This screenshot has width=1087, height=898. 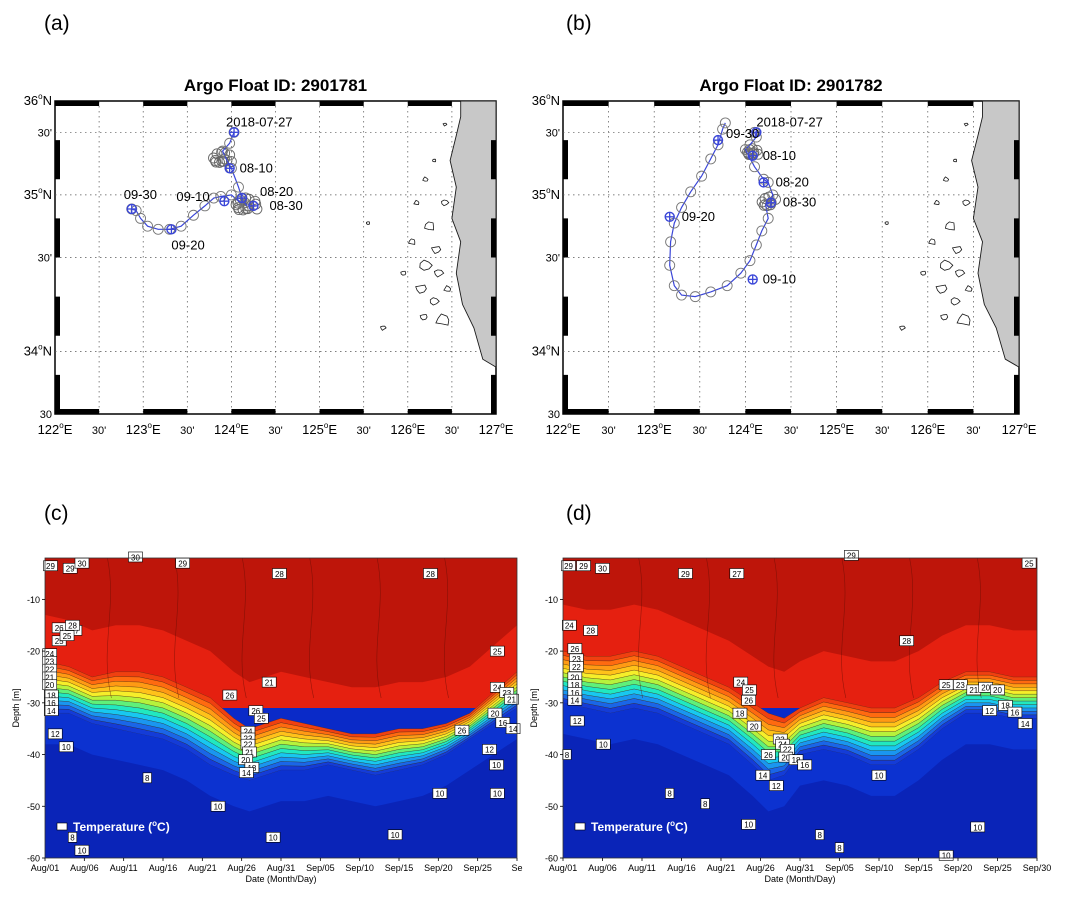 What do you see at coordinates (844, 628) in the screenshot?
I see `isotherm-contour` at bounding box center [844, 628].